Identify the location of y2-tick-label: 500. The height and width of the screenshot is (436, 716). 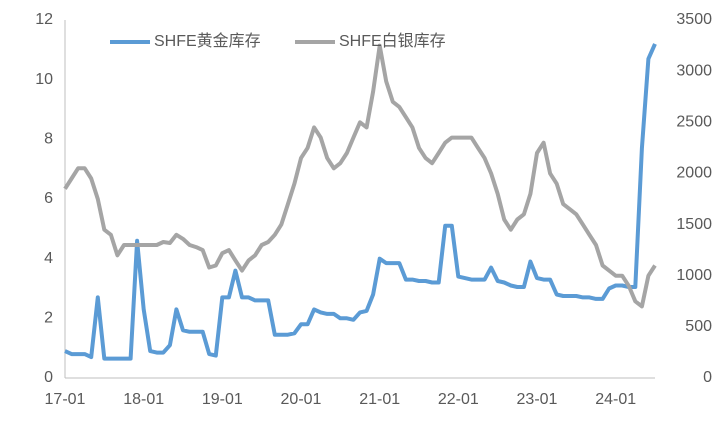
(698, 326).